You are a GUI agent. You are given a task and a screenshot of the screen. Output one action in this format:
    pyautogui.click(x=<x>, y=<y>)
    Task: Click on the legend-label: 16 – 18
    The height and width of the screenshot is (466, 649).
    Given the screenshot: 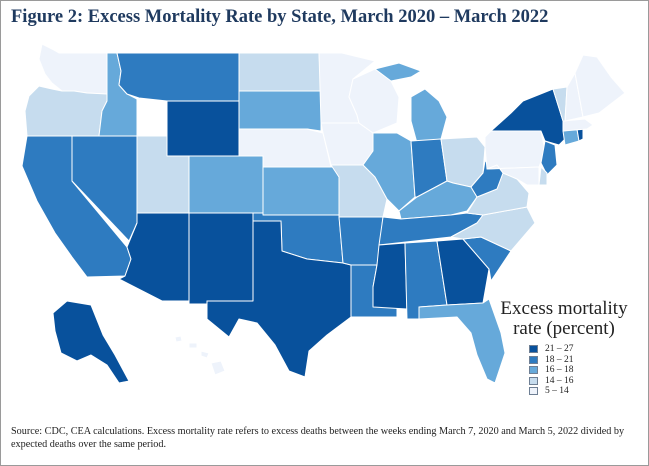 What is the action you would take?
    pyautogui.click(x=559, y=370)
    